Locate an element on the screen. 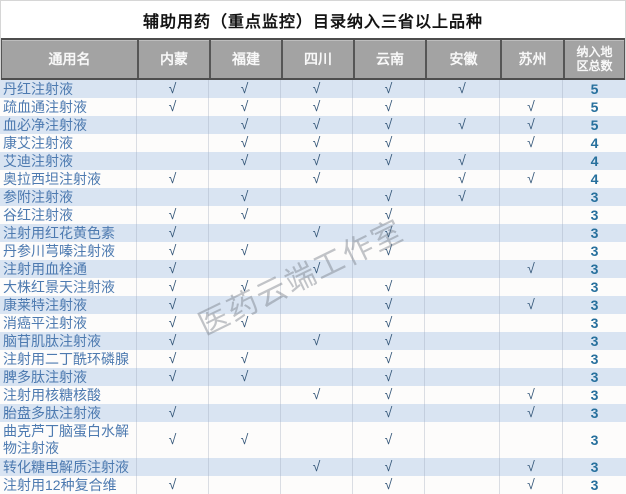 This screenshot has width=626, height=494. column-header-7: 纳入地区总数 is located at coordinates (594, 59).